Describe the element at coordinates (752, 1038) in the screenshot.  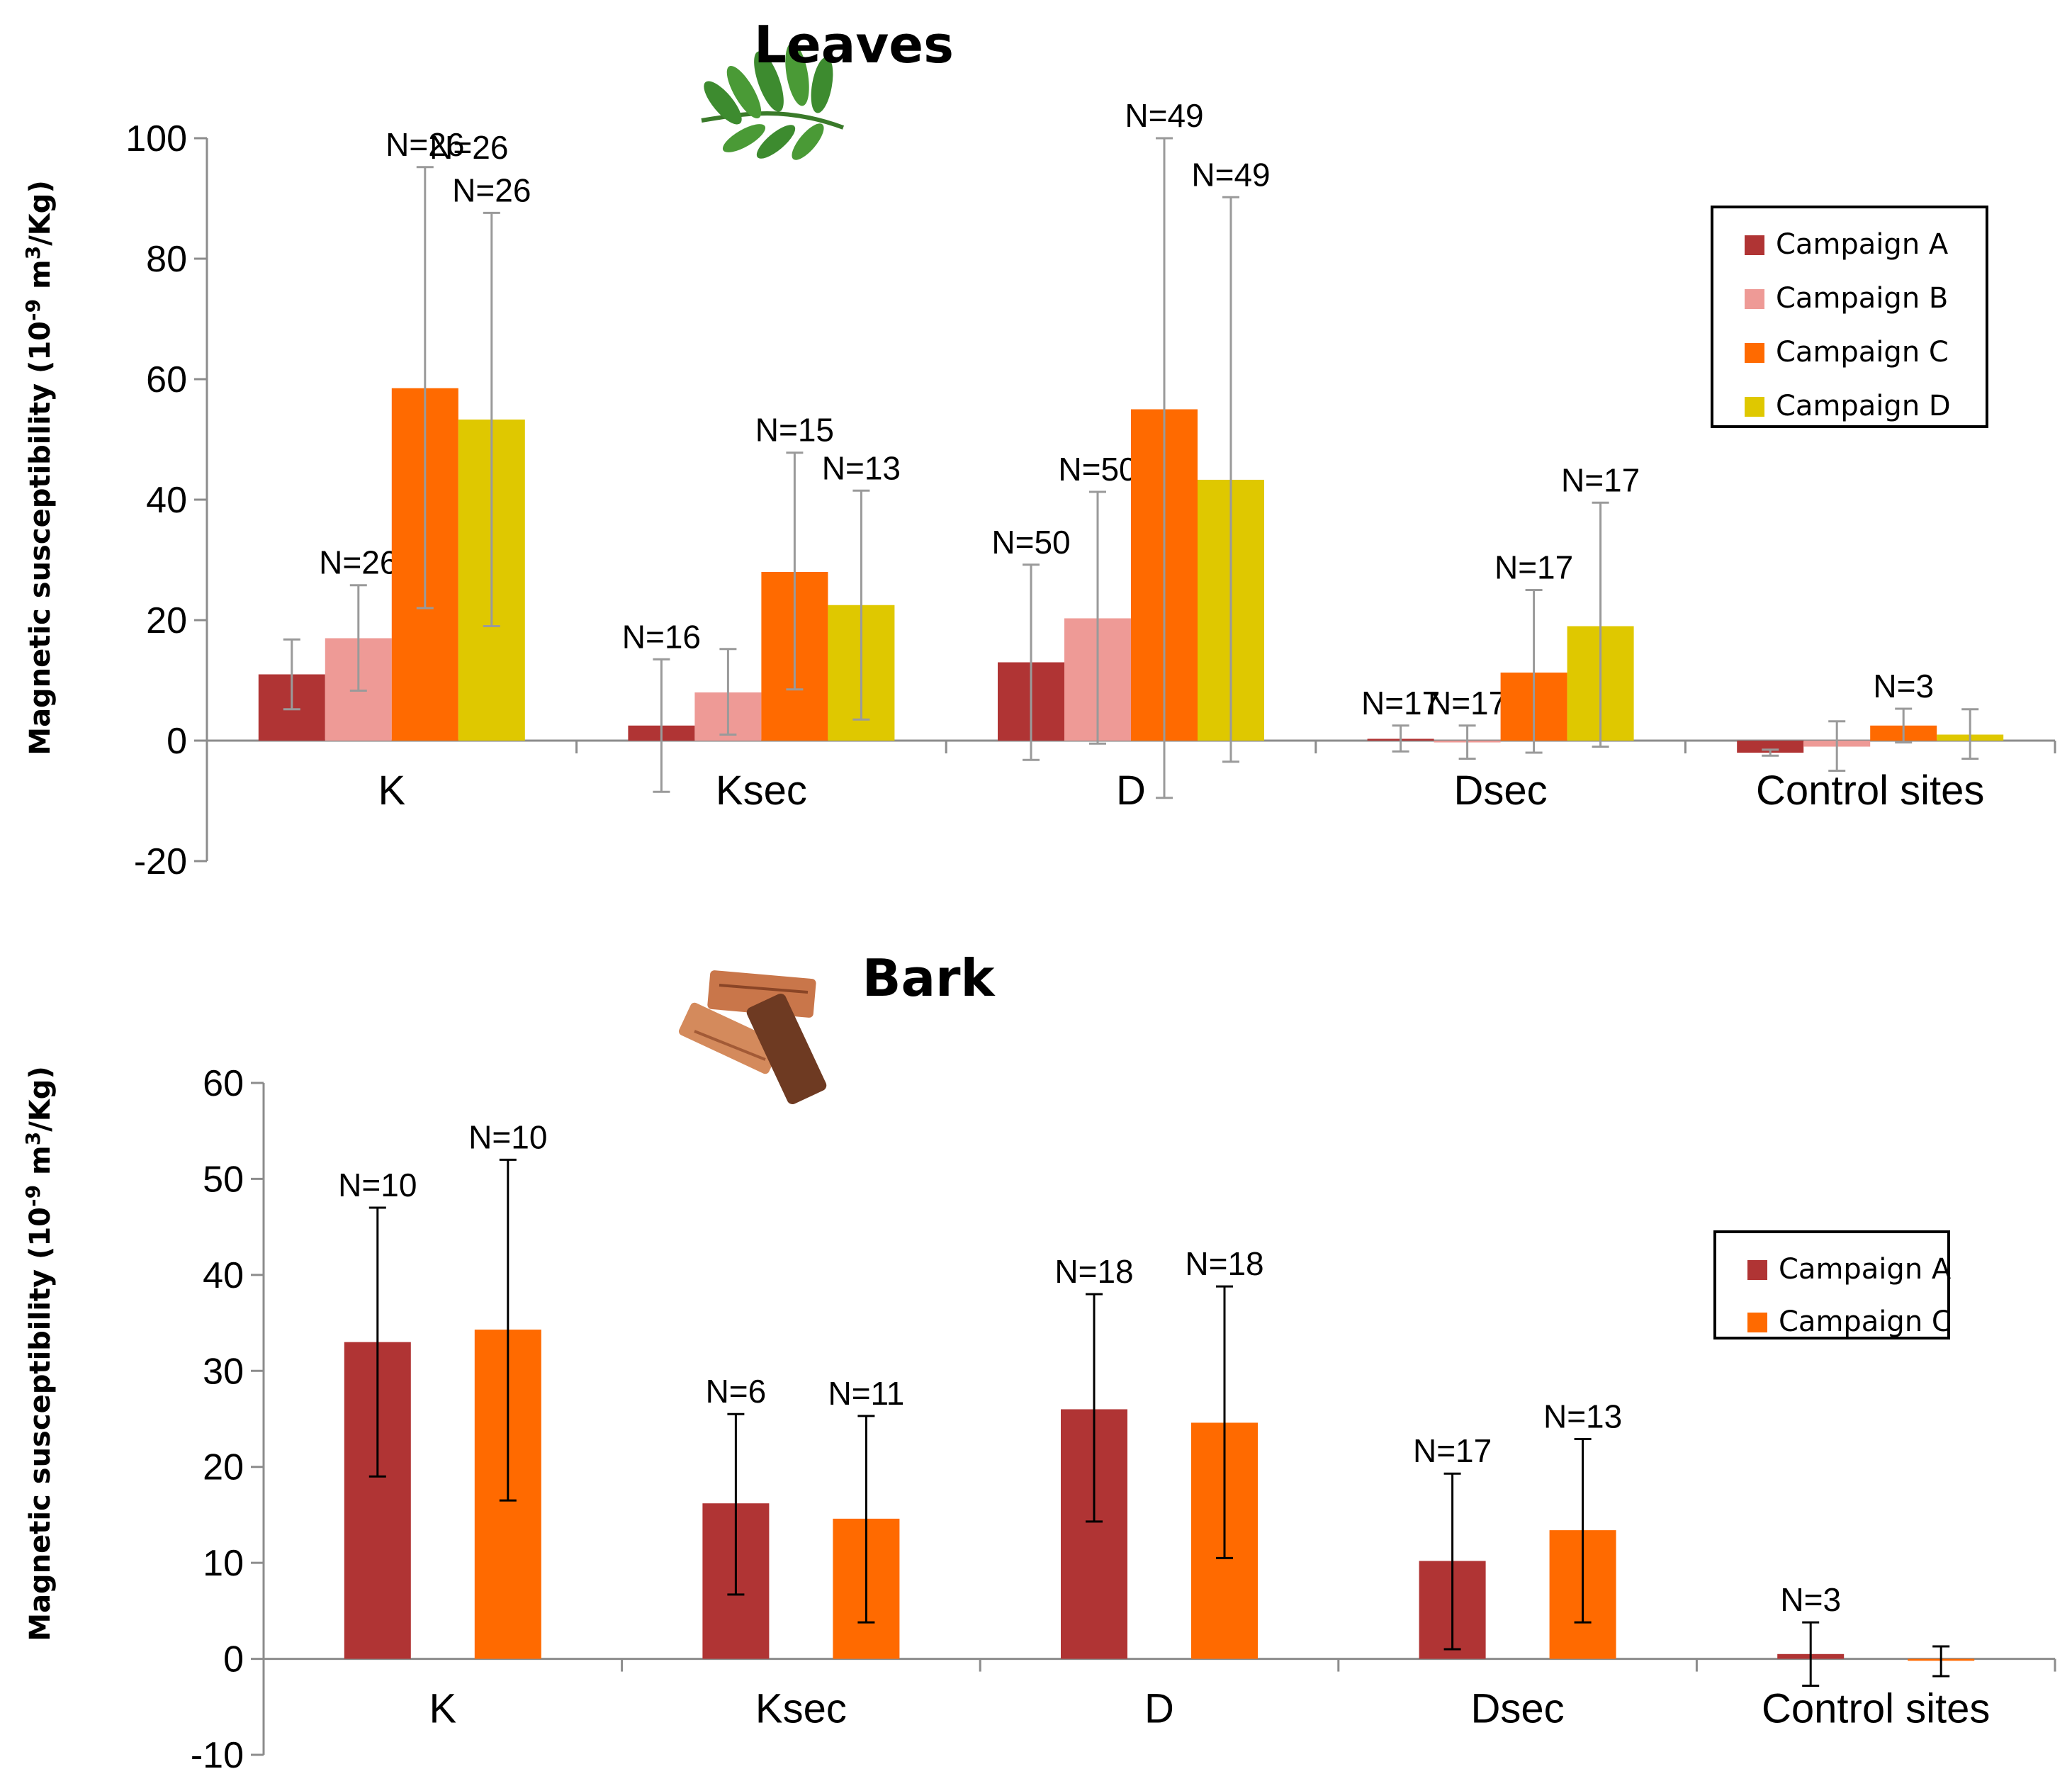
I see `bark-wood-icon` at that location.